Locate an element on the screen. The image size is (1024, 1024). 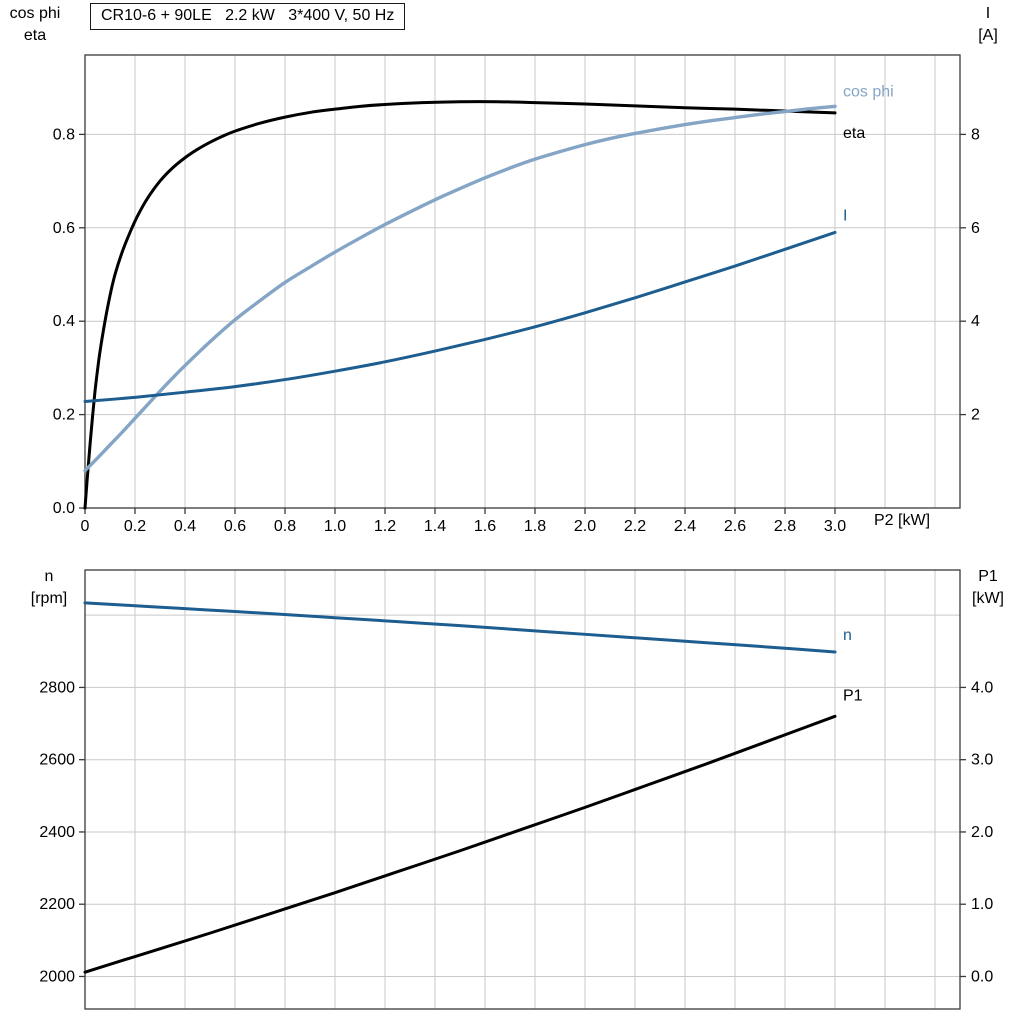
y-right-tick-label: 4.0 is located at coordinates (982, 687).